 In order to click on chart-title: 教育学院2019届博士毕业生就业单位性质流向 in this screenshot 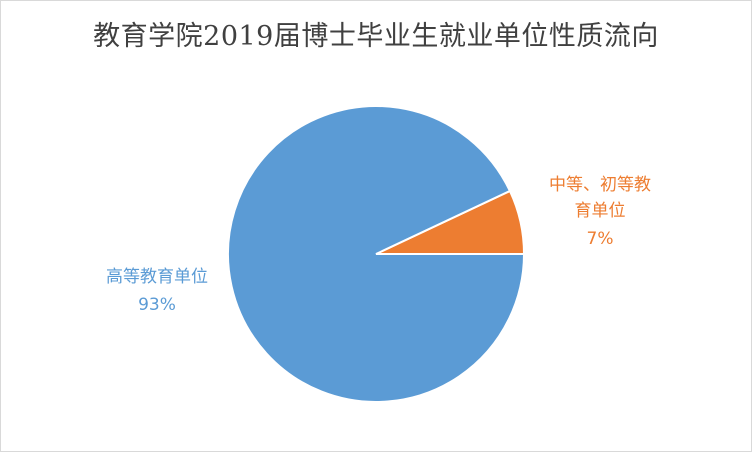, I will do `click(376, 36)`.